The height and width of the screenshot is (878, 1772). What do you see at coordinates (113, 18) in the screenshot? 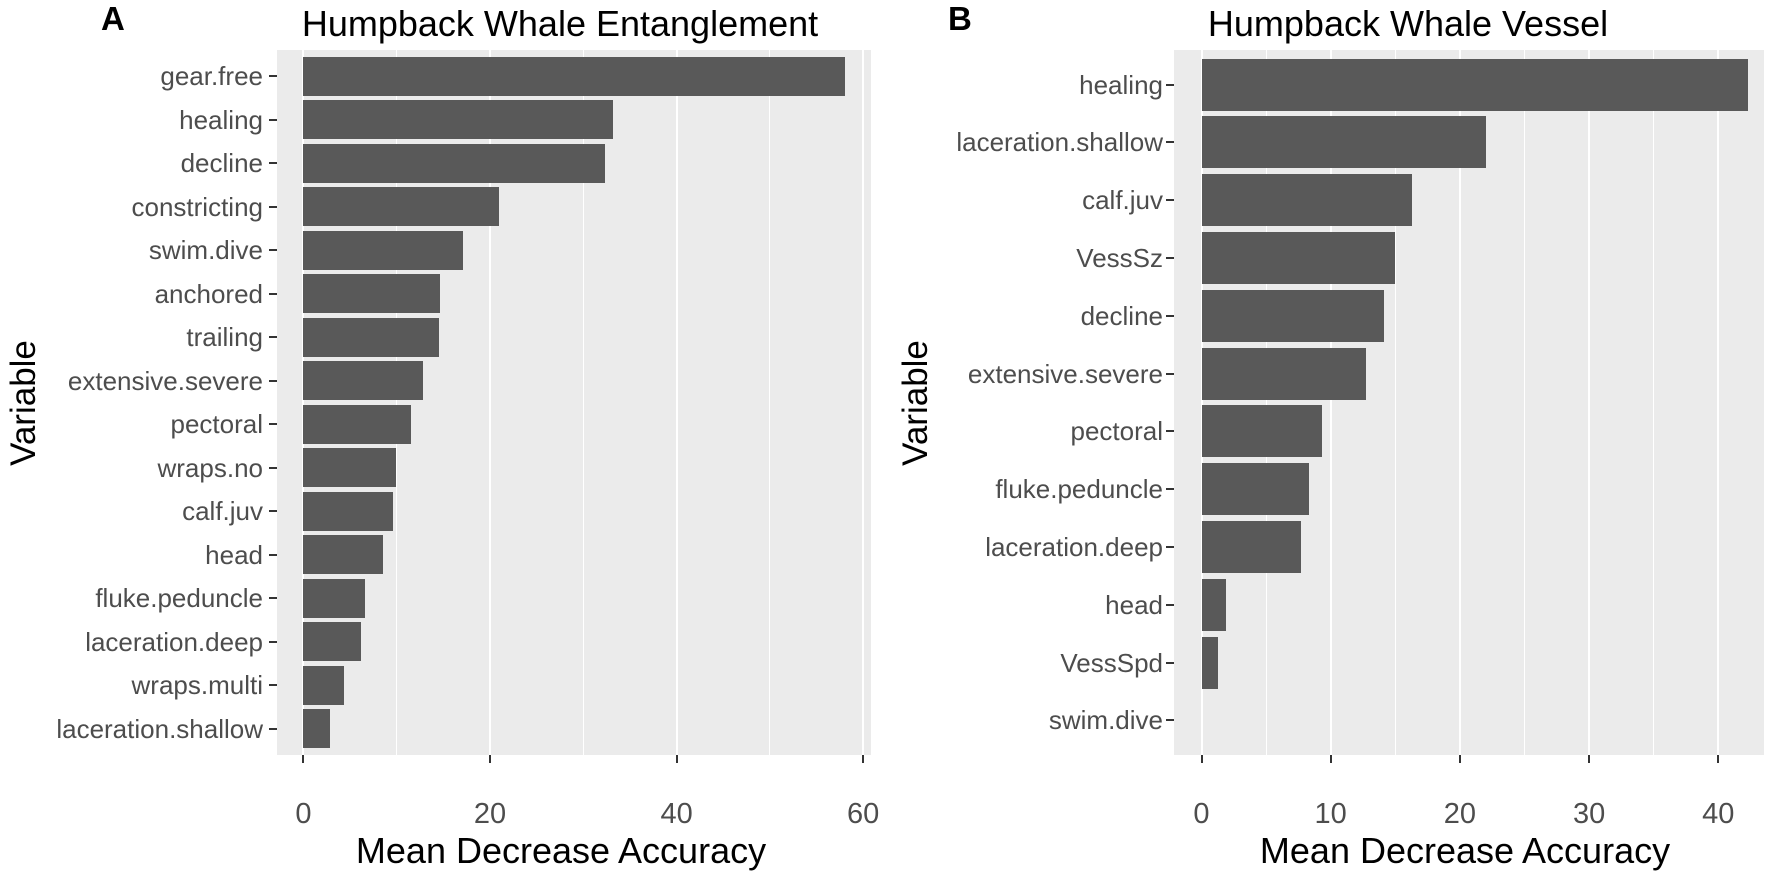
I see `panel-label-a: A` at bounding box center [113, 18].